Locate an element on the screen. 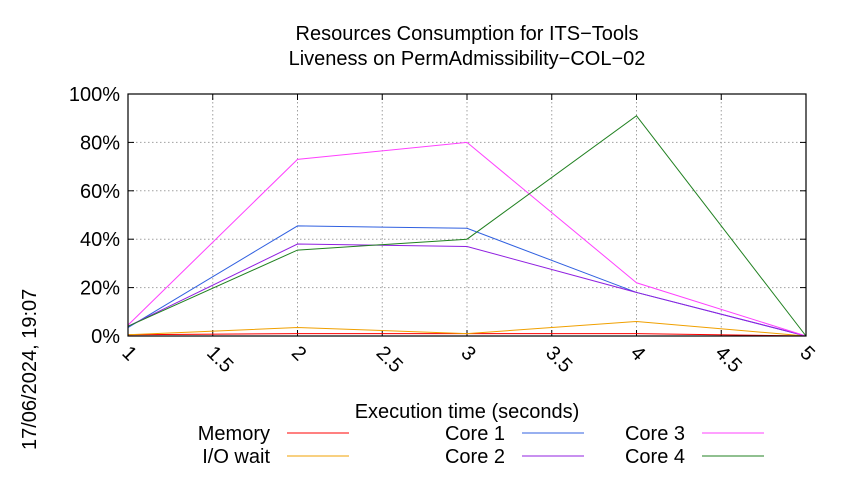  legend-label: Memory is located at coordinates (234, 434).